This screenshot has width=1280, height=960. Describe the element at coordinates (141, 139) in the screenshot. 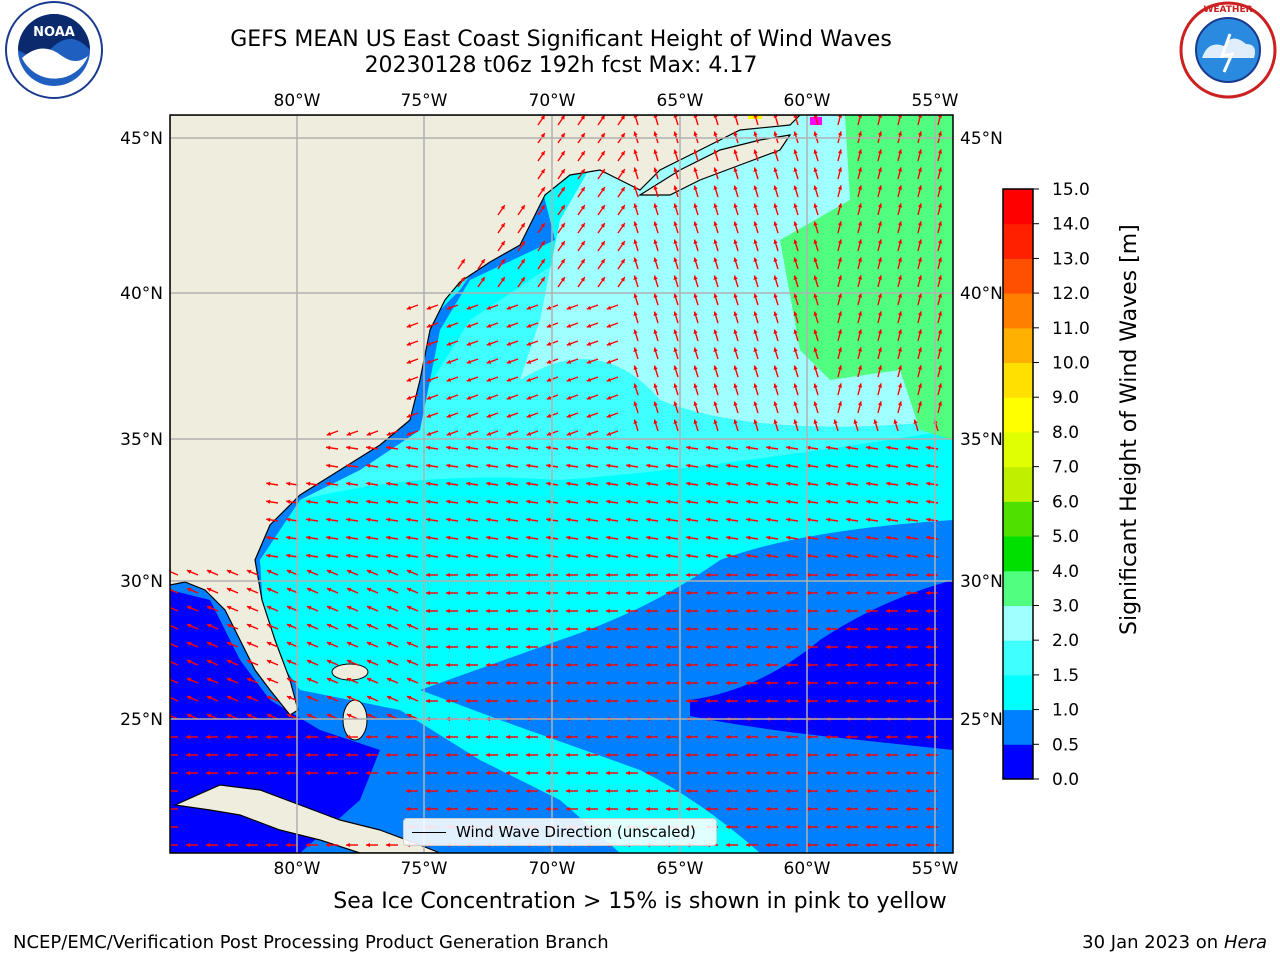

I see `lat-label-left: 45°N` at that location.